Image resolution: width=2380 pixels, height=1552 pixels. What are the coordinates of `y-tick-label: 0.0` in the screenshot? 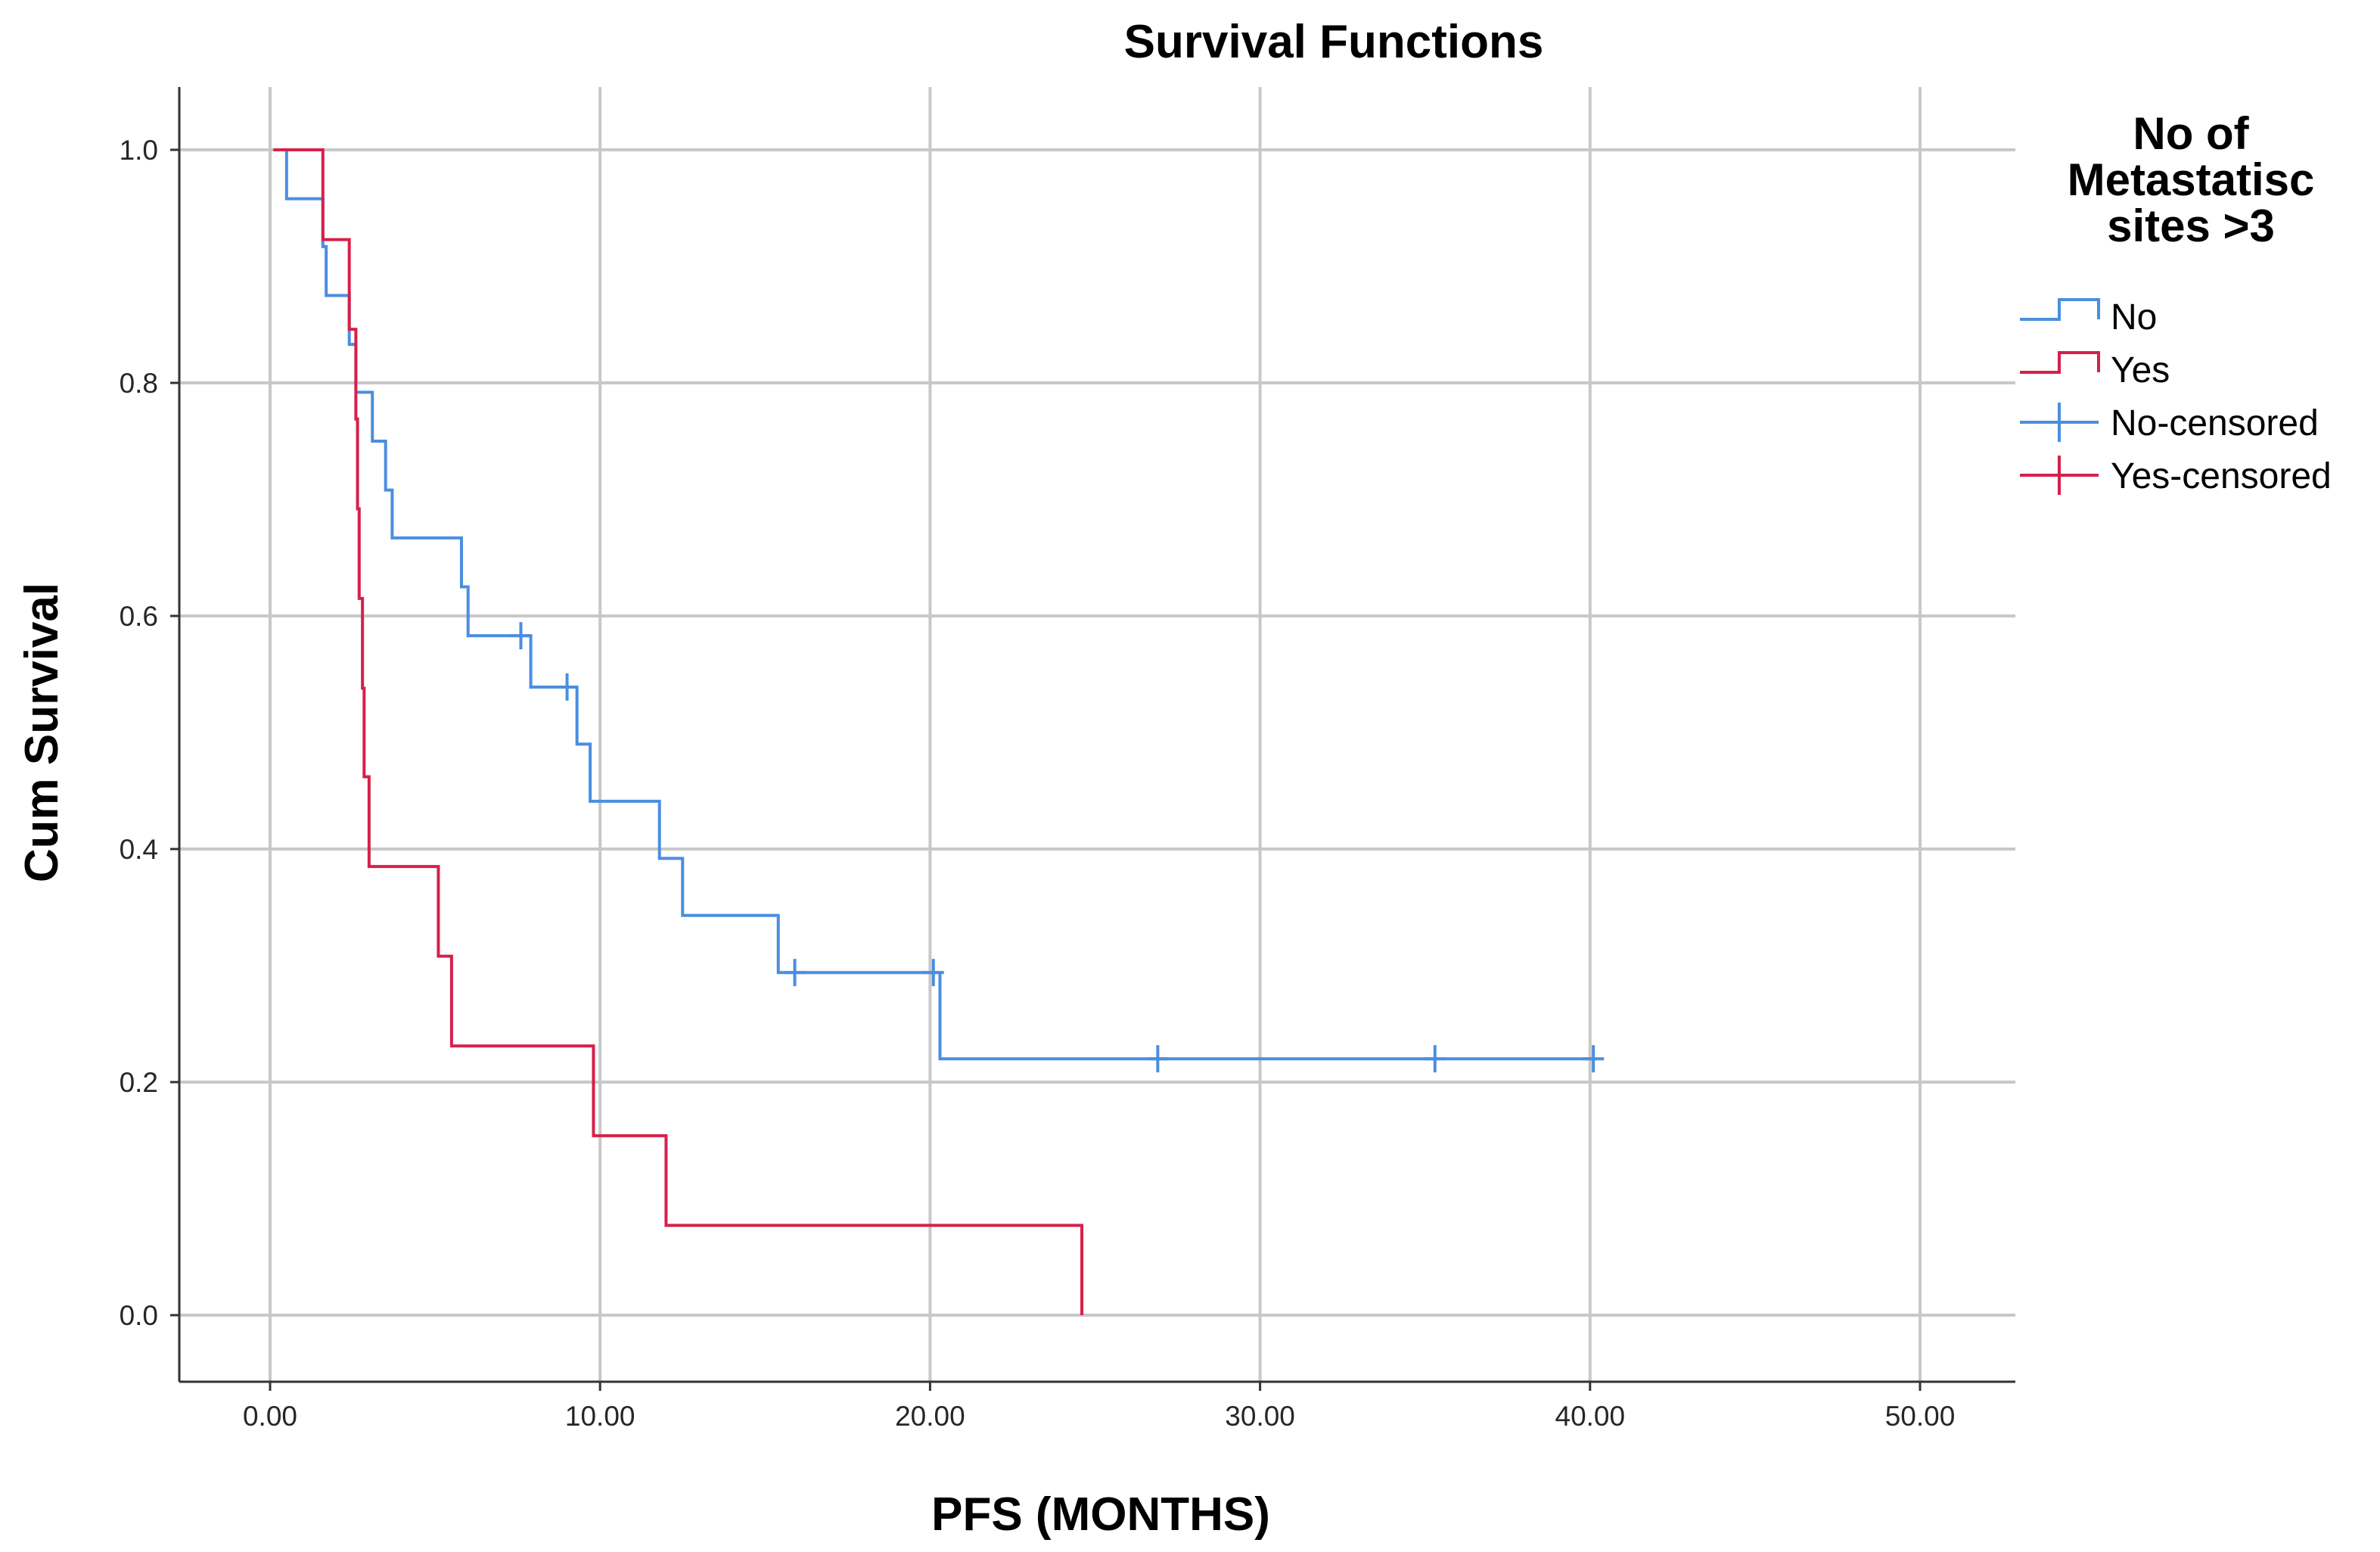 It's located at (139, 1315).